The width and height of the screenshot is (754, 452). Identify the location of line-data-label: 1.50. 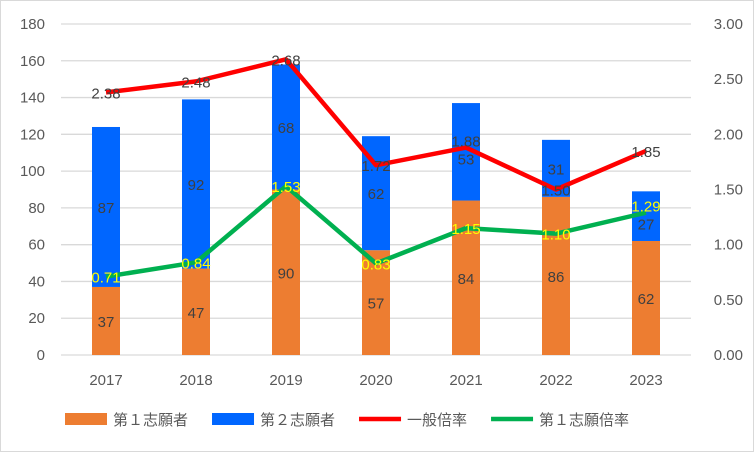
(555, 191).